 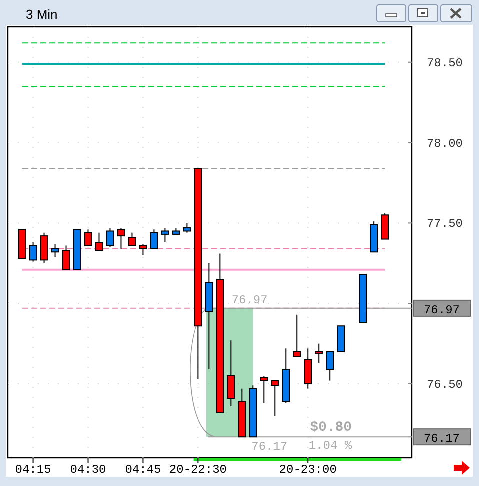 What do you see at coordinates (88, 470) in the screenshot?
I see `x-tick-label: 04:30` at bounding box center [88, 470].